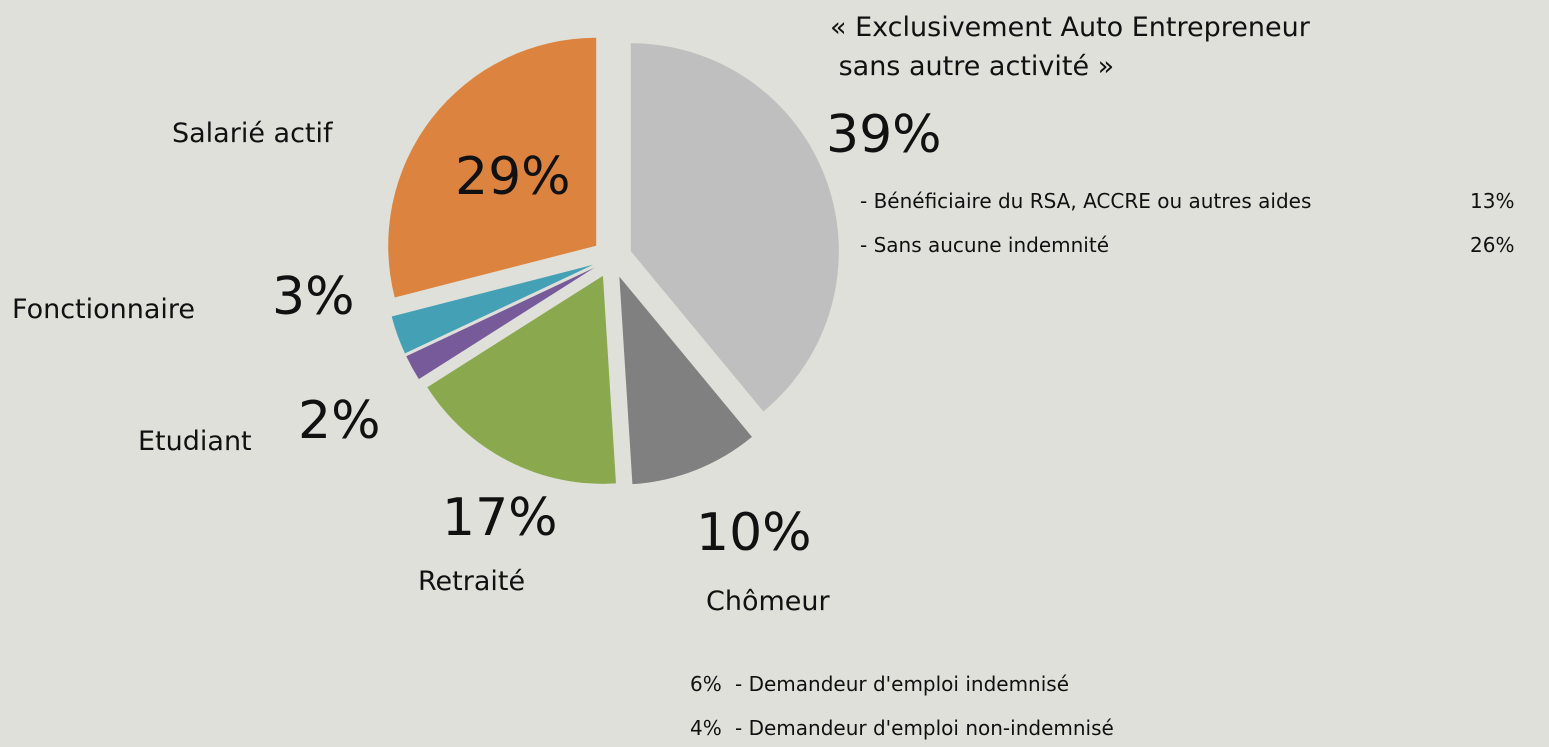 The width and height of the screenshot is (1549, 747). Describe the element at coordinates (500, 518) in the screenshot. I see `slice-value: 17%` at that location.